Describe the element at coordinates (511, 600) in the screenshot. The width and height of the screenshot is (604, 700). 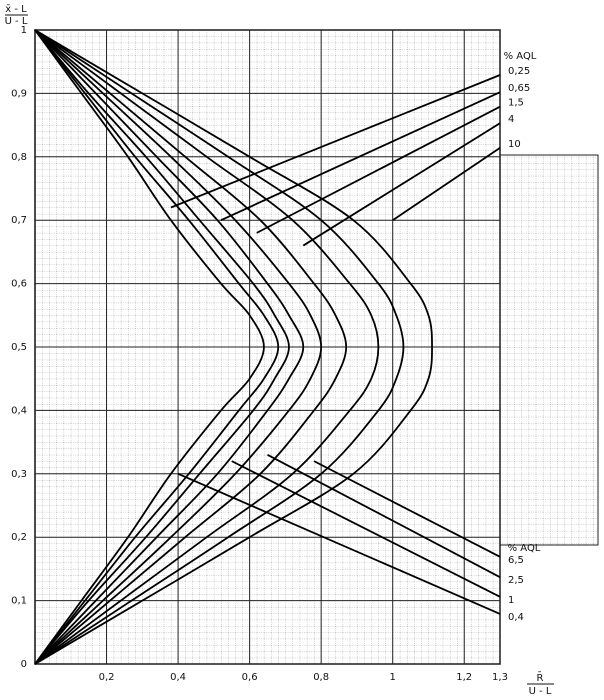
I see `legend-label: 1` at that location.